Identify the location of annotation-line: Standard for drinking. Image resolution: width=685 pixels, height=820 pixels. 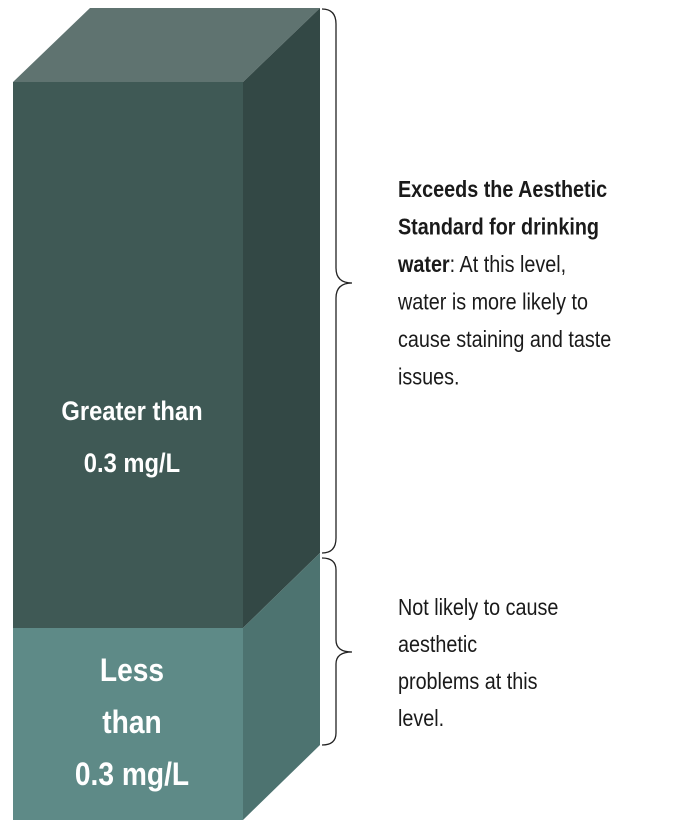
(498, 227).